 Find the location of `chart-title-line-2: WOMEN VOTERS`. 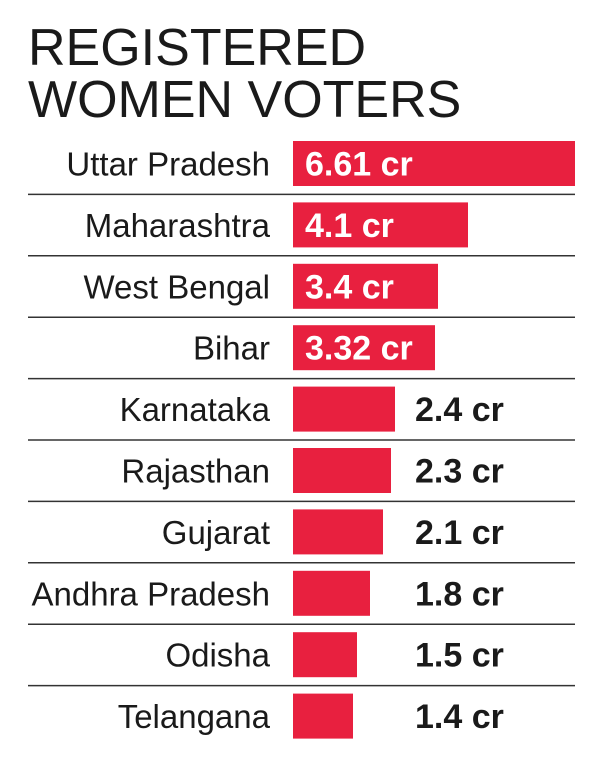

chart-title-line-2: WOMEN VOTERS is located at coordinates (245, 100).